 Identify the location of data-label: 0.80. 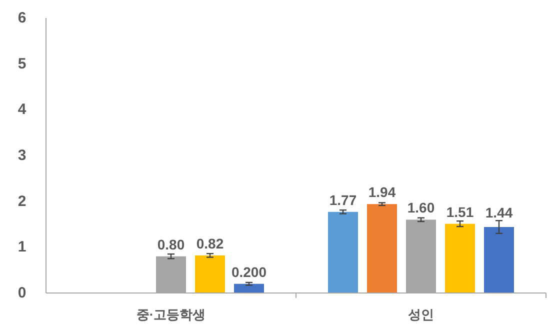
(171, 244).